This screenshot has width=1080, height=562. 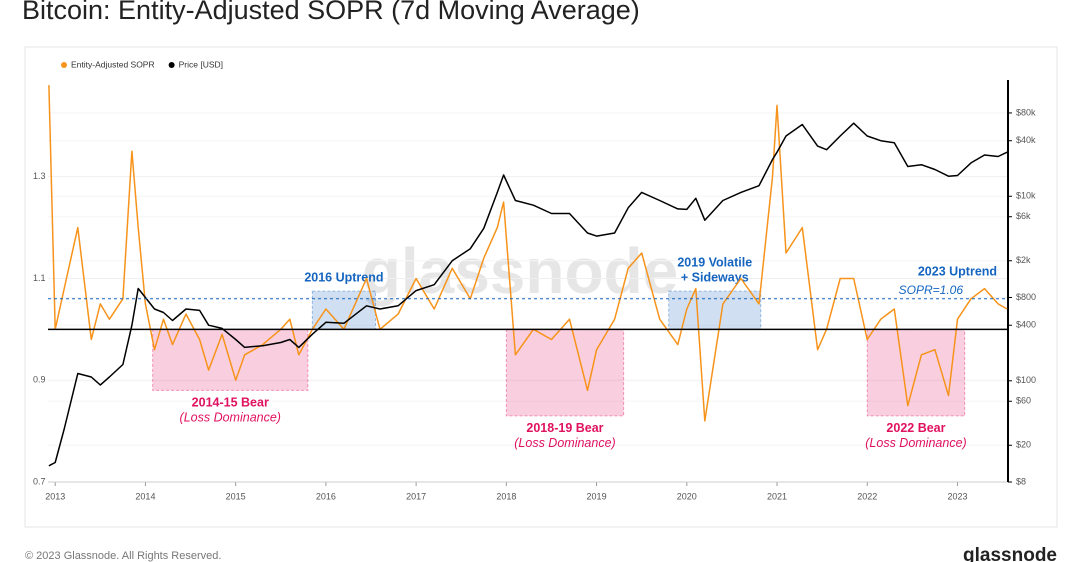 What do you see at coordinates (1023, 401) in the screenshot?
I see `y2-tick-label: $60` at bounding box center [1023, 401].